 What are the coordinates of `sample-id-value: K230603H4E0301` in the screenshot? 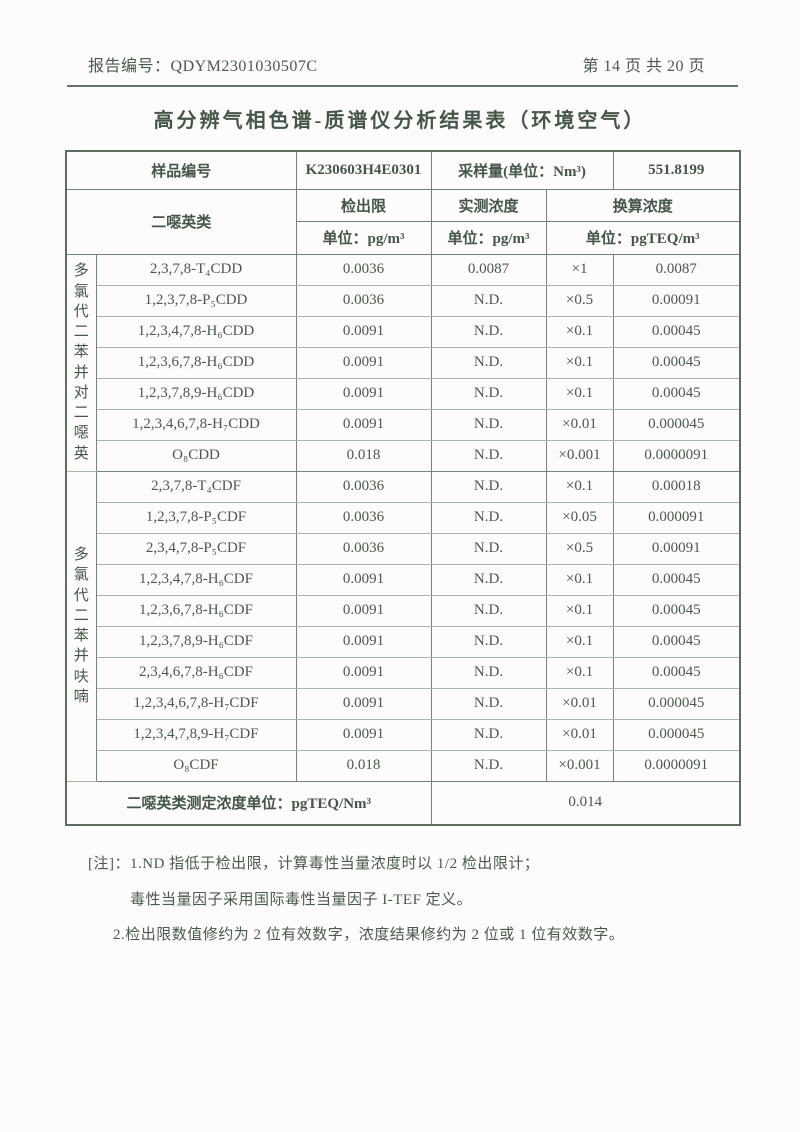 It's located at (363, 170).